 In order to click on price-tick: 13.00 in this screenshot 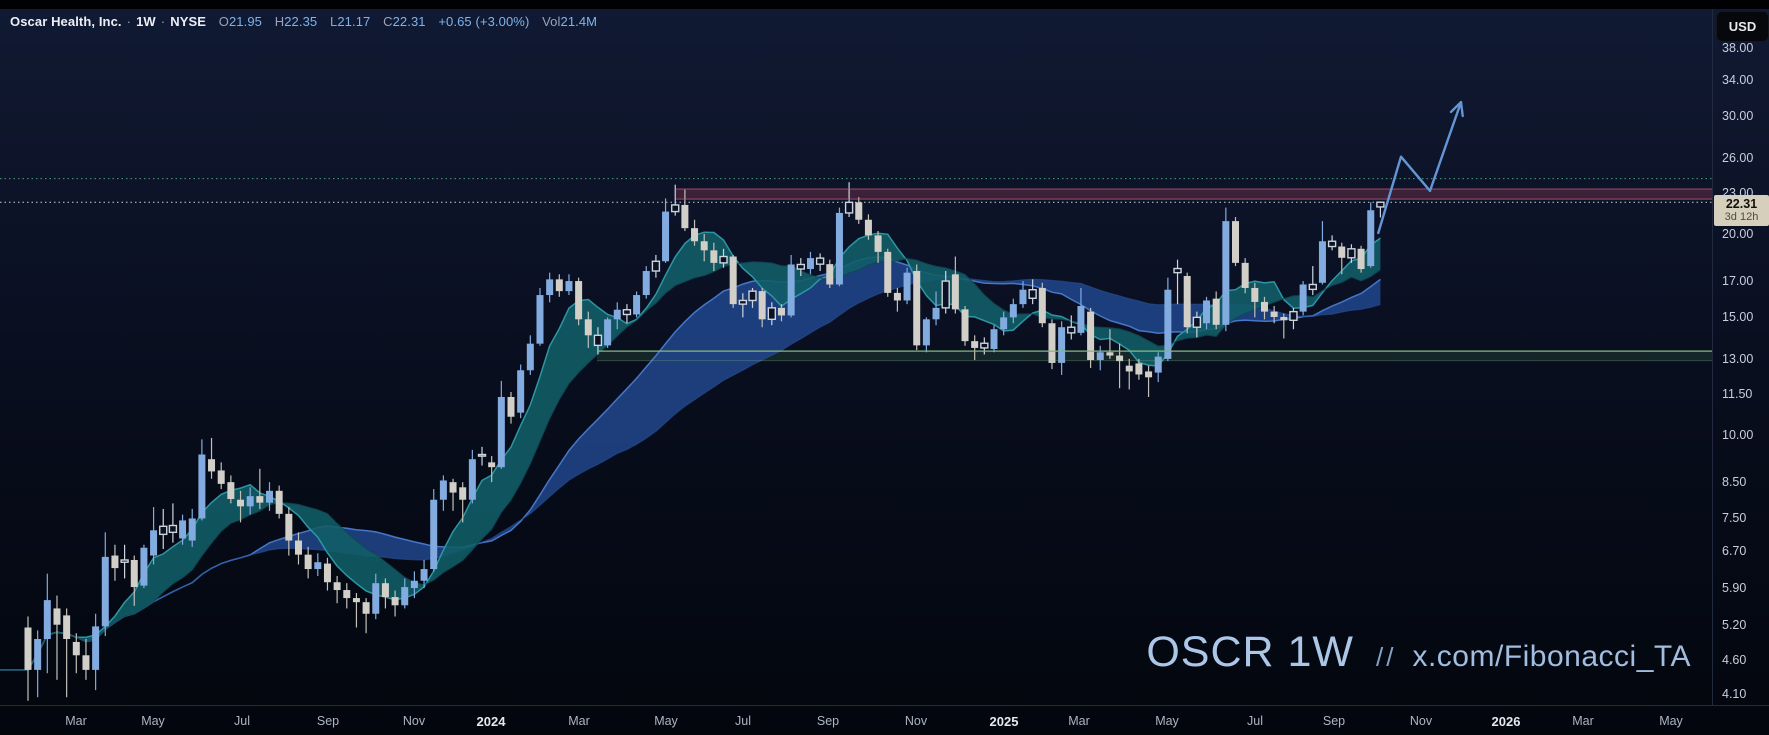, I will do `click(1738, 358)`.